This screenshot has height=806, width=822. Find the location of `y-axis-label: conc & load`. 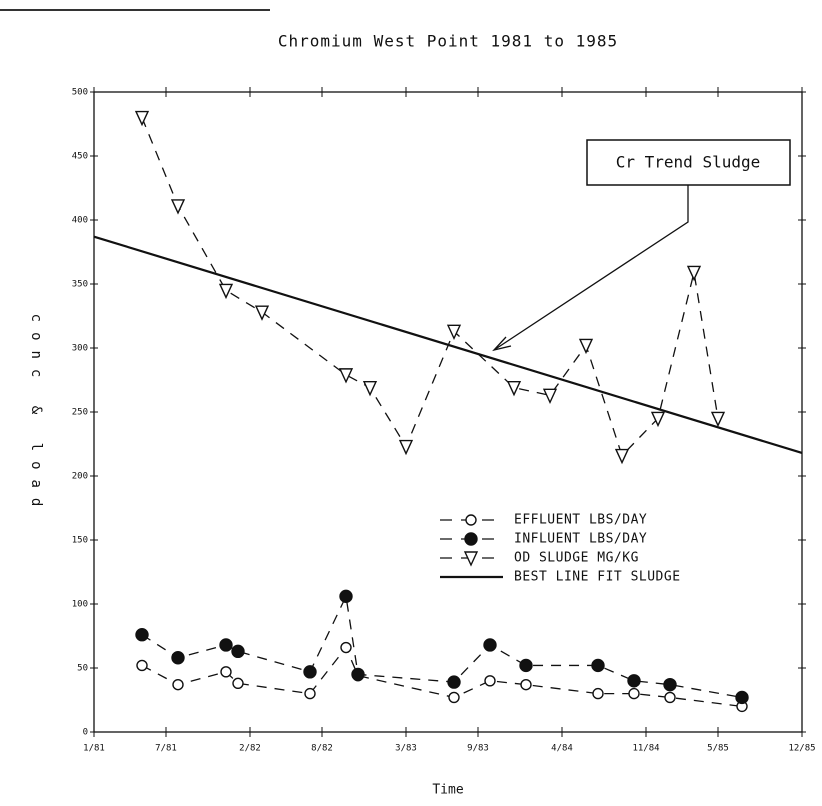

y-axis-label: conc & load is located at coordinates (36, 415).